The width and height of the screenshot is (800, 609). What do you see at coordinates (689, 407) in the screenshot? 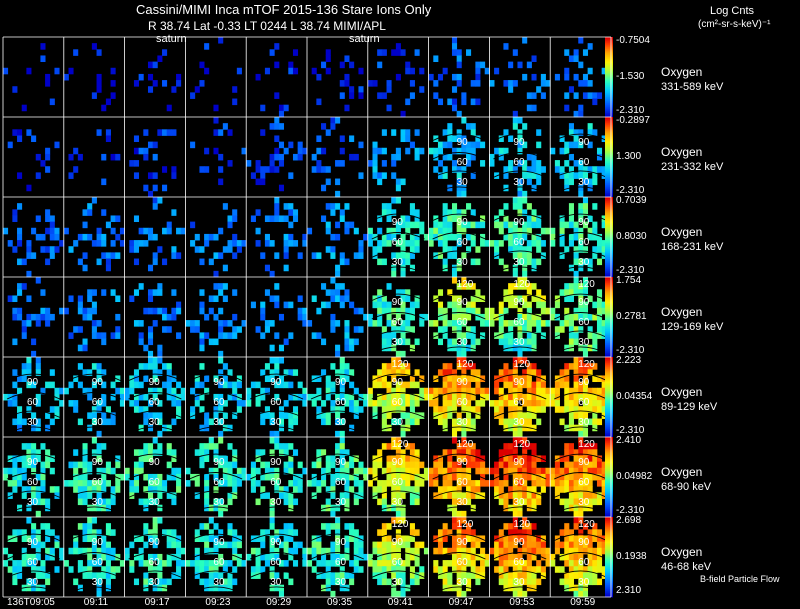
I see `energy-label: 89-129 keV` at bounding box center [689, 407].